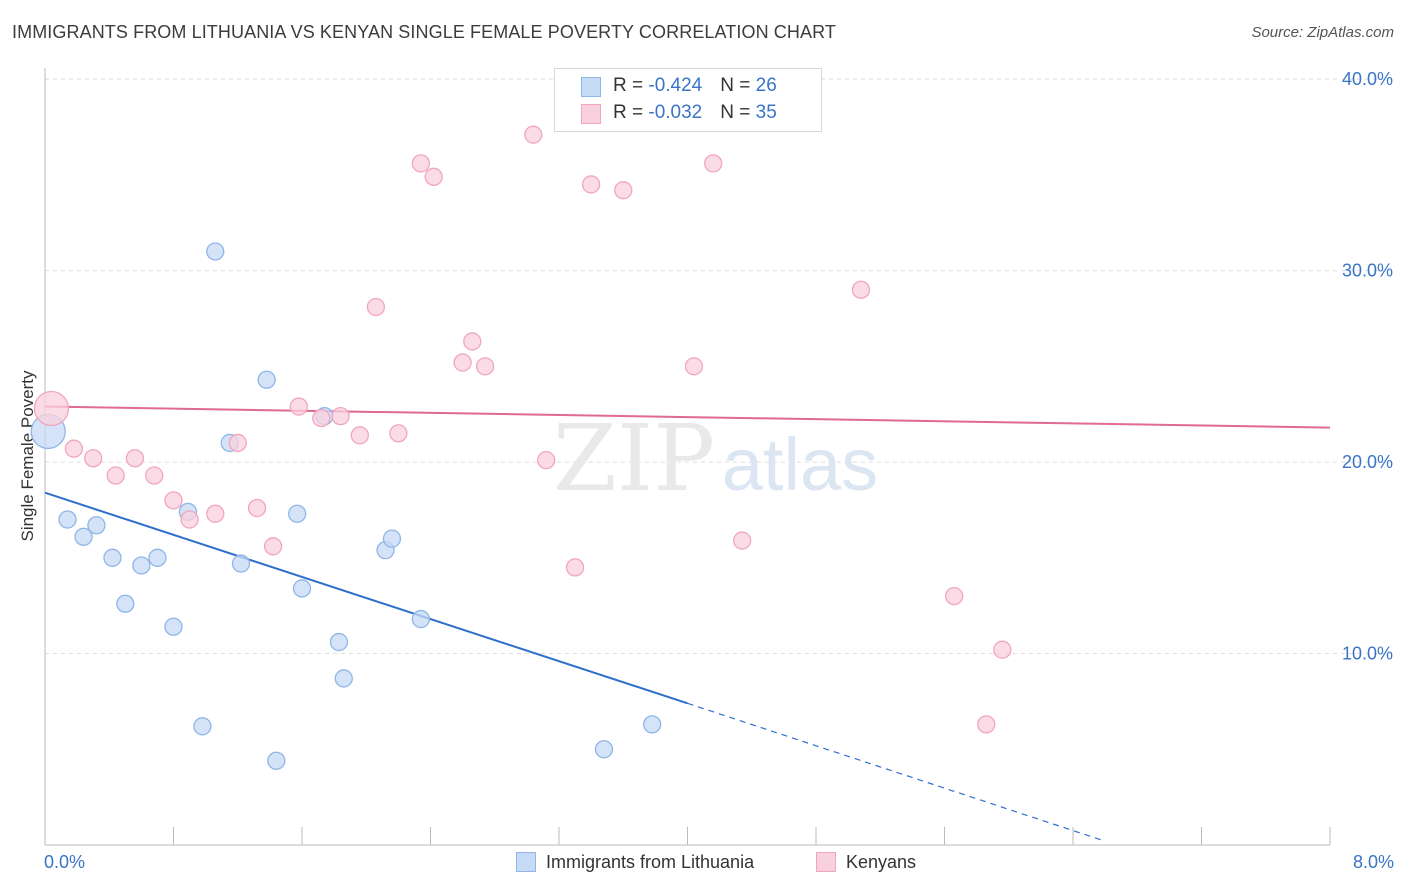  Describe the element at coordinates (1367, 654) in the screenshot. I see `y-tick-label-0: 10.0%` at that location.